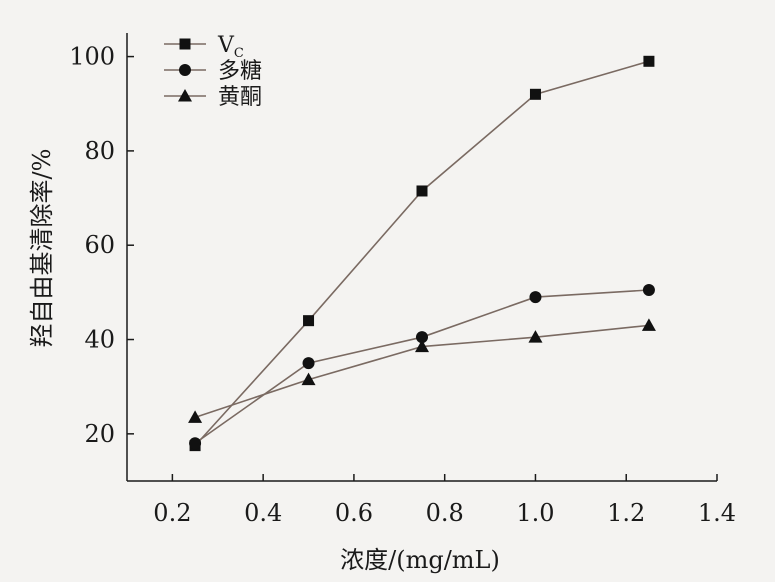 The width and height of the screenshot is (775, 582). What do you see at coordinates (226, 45) in the screenshot?
I see `legend-label-text: V` at bounding box center [226, 45].